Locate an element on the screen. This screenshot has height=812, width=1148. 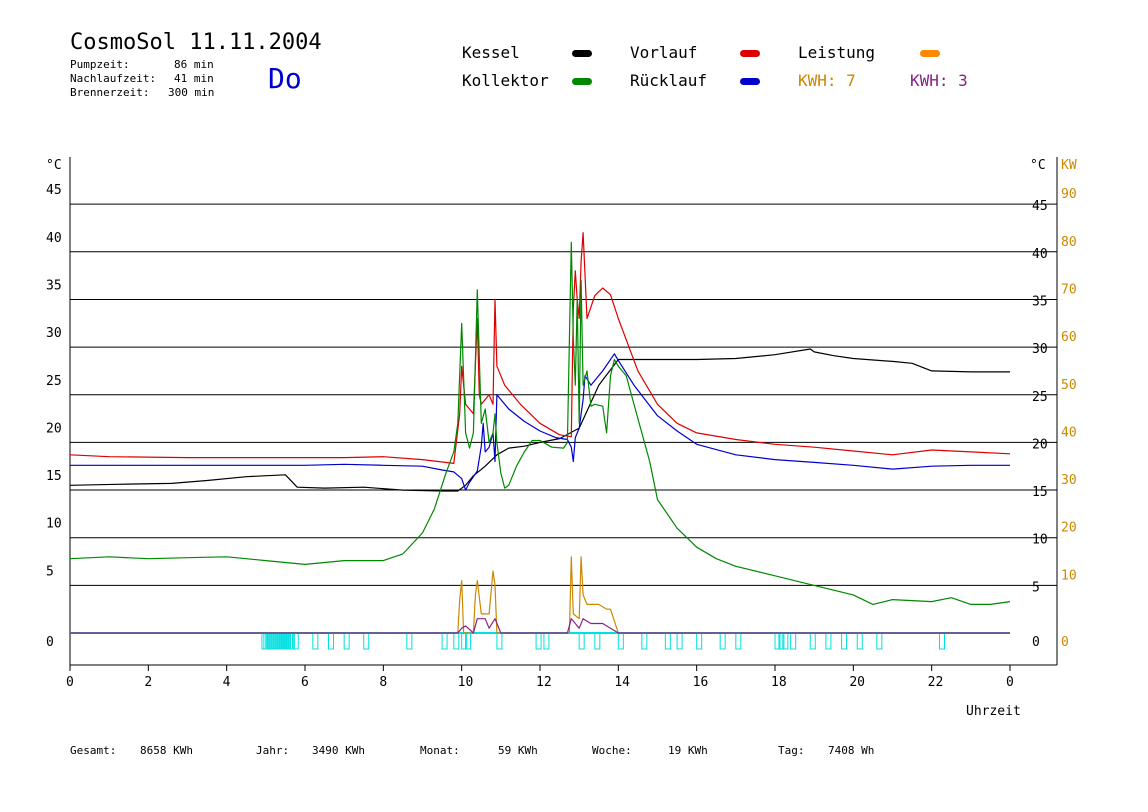
y-tick-label-left: 20 is located at coordinates (54, 428).